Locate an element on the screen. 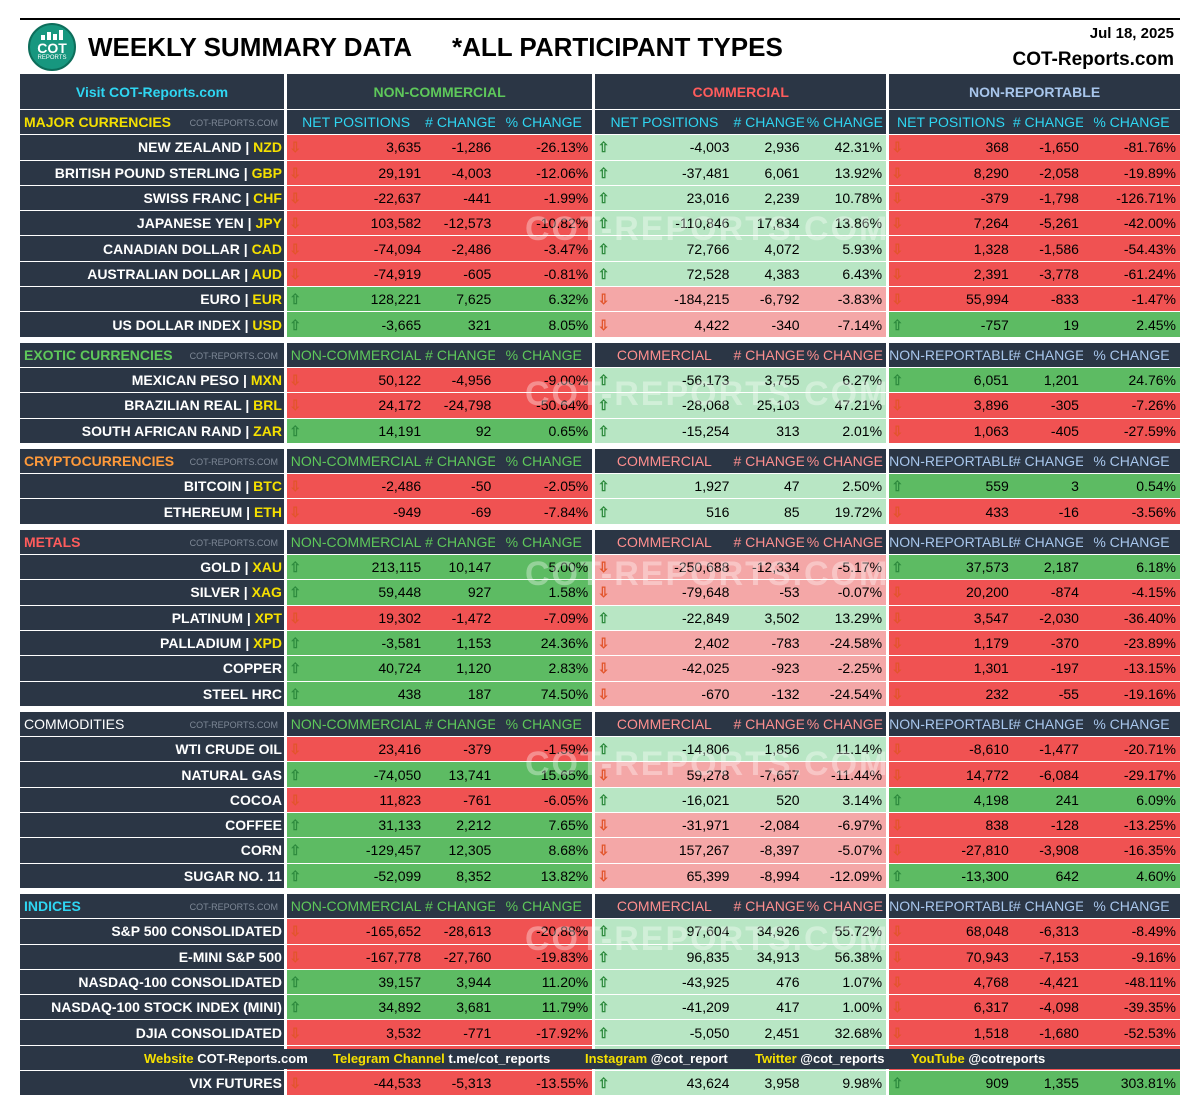 The width and height of the screenshot is (1200, 1096). subheader-group: NON-REPORTABLE is located at coordinates (951, 542).